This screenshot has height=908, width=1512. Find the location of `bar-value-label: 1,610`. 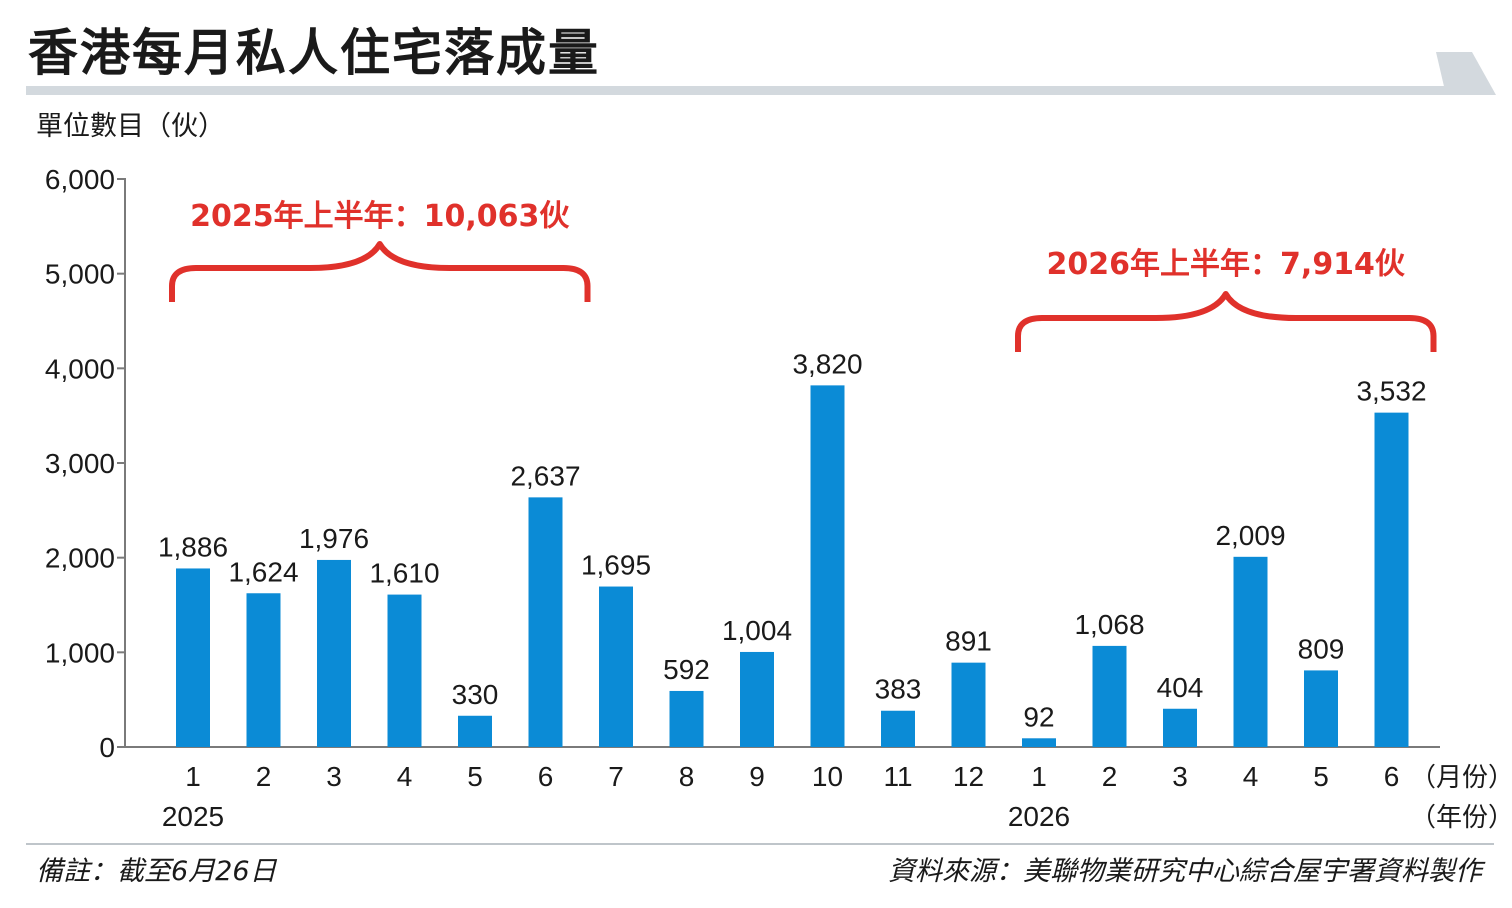

bar-value-label: 1,610 is located at coordinates (404, 573).